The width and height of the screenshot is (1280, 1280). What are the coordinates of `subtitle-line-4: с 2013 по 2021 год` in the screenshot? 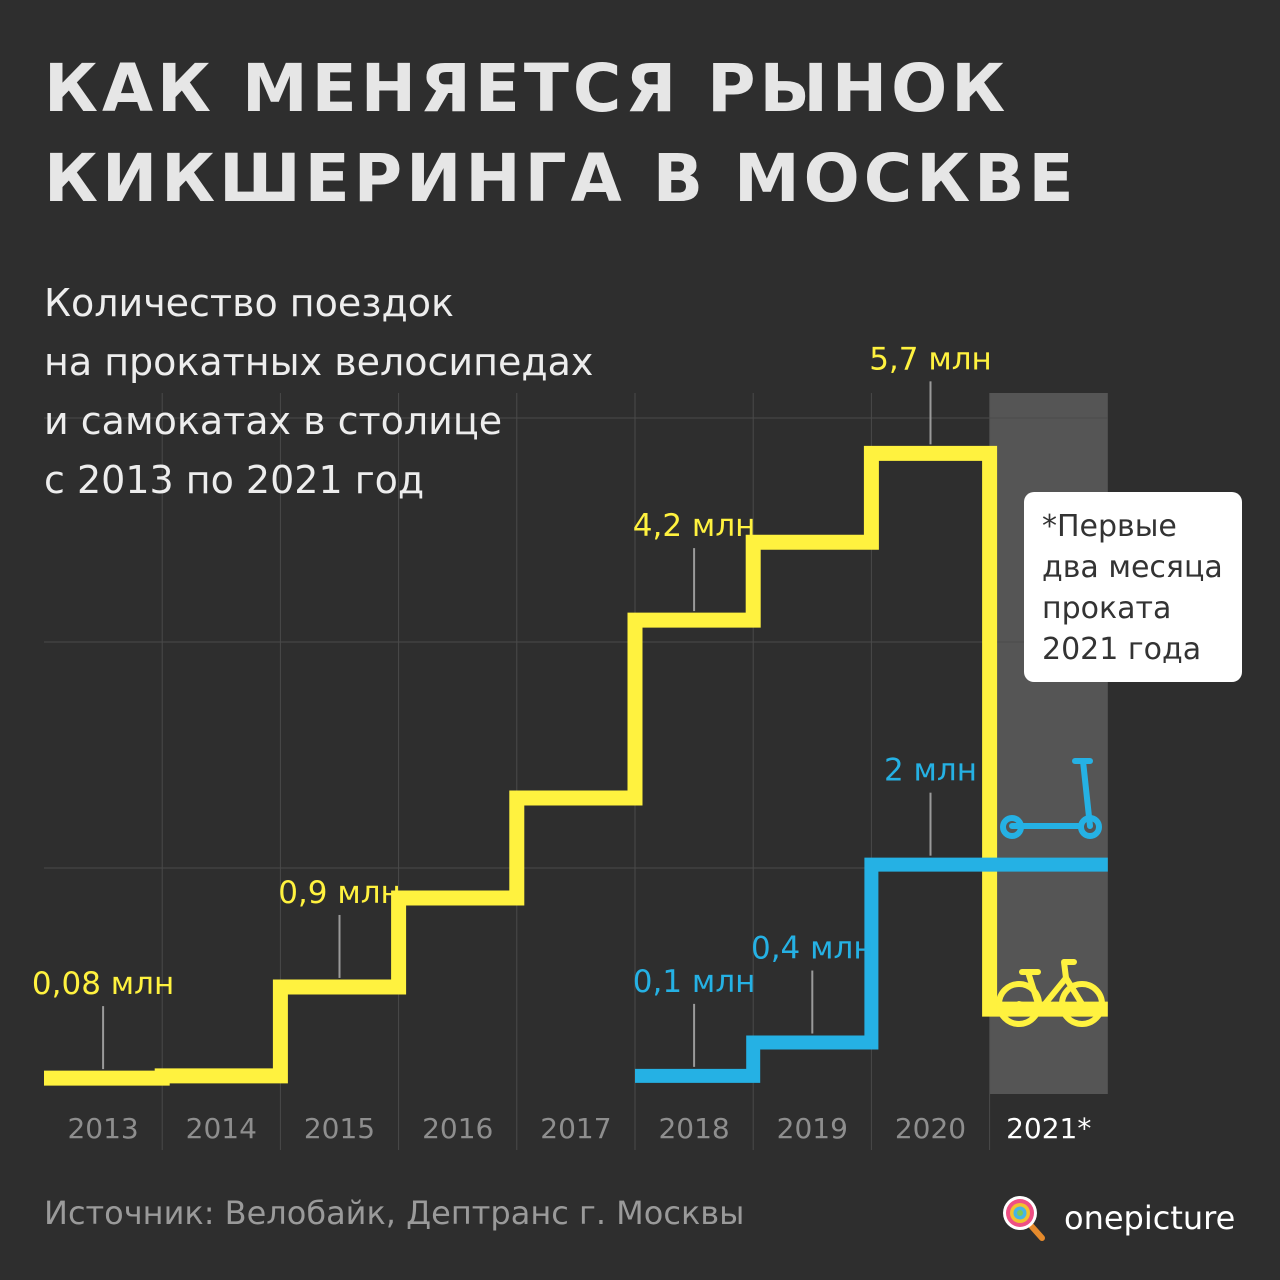 It's located at (234, 480).